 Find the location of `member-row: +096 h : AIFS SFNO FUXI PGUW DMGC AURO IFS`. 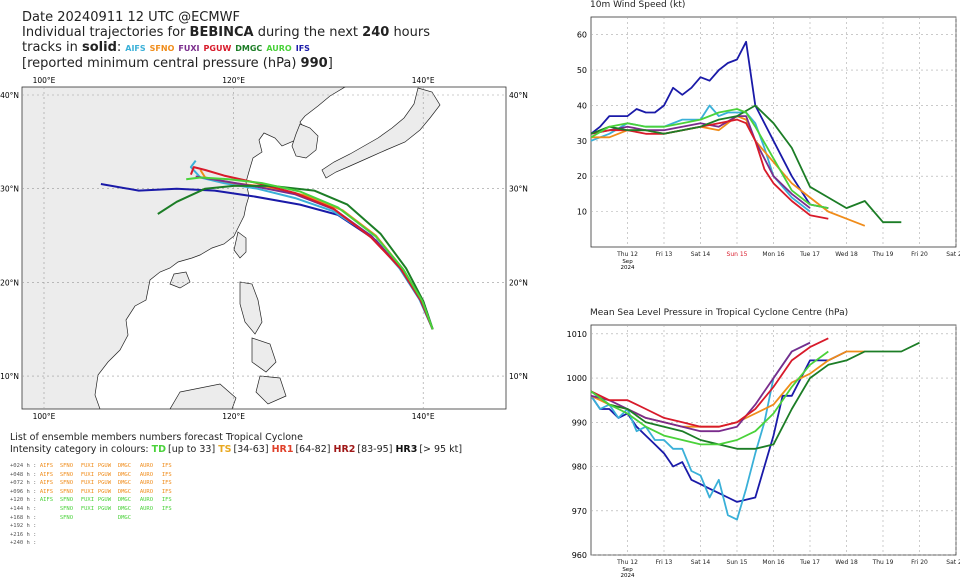

member-row: +096 h : AIFS SFNO FUXI PGUW DMGC AURO IFS is located at coordinates (93, 492).